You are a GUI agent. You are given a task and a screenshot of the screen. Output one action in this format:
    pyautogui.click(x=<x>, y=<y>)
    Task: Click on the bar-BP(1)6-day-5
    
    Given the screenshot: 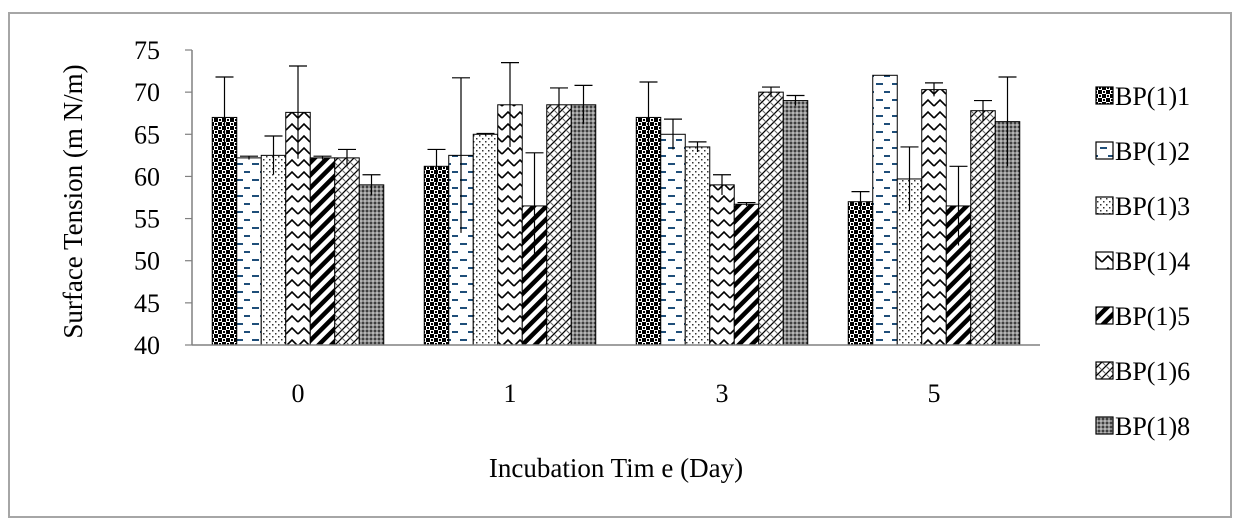 What is the action you would take?
    pyautogui.click(x=983, y=228)
    